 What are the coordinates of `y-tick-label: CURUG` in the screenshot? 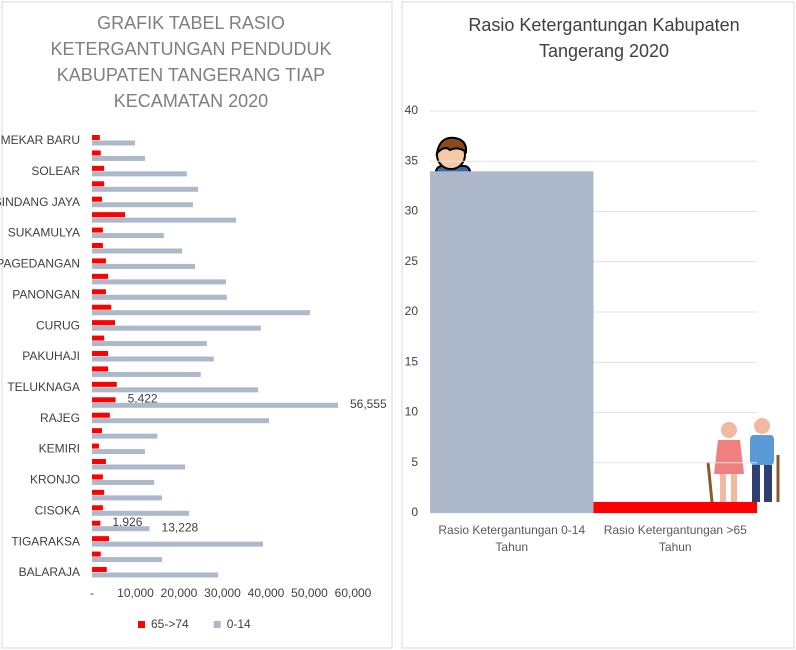 It's located at (58, 325).